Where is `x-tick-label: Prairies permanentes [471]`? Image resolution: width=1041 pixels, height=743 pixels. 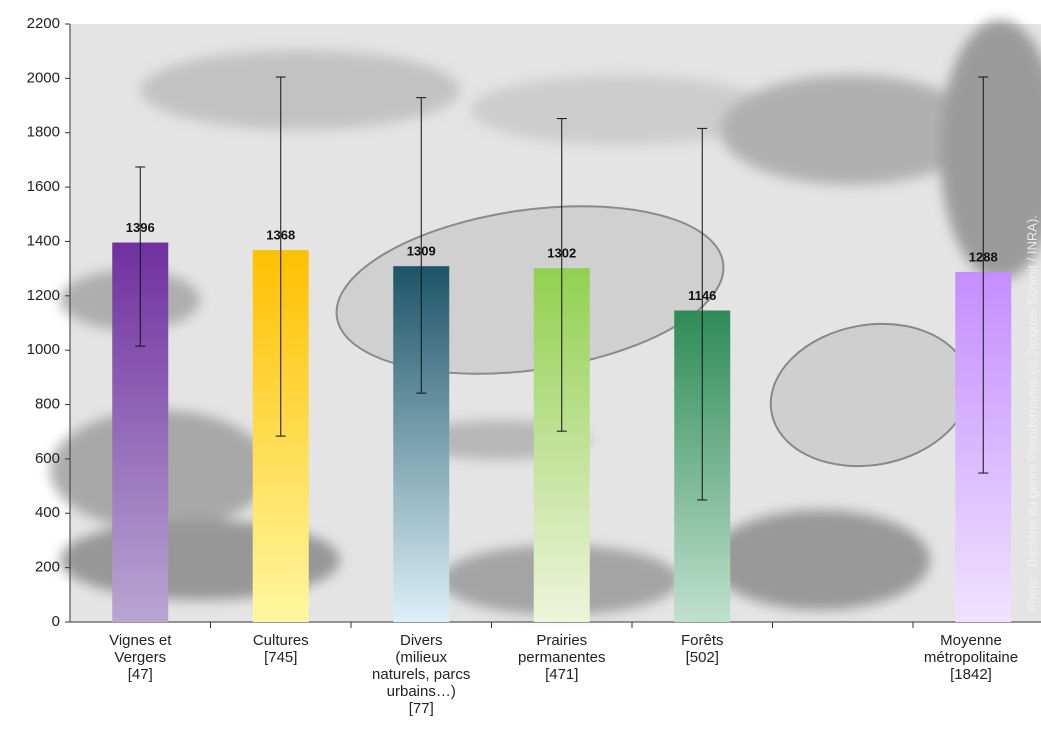 x-tick-label: Prairies permanentes [471] is located at coordinates (561, 657).